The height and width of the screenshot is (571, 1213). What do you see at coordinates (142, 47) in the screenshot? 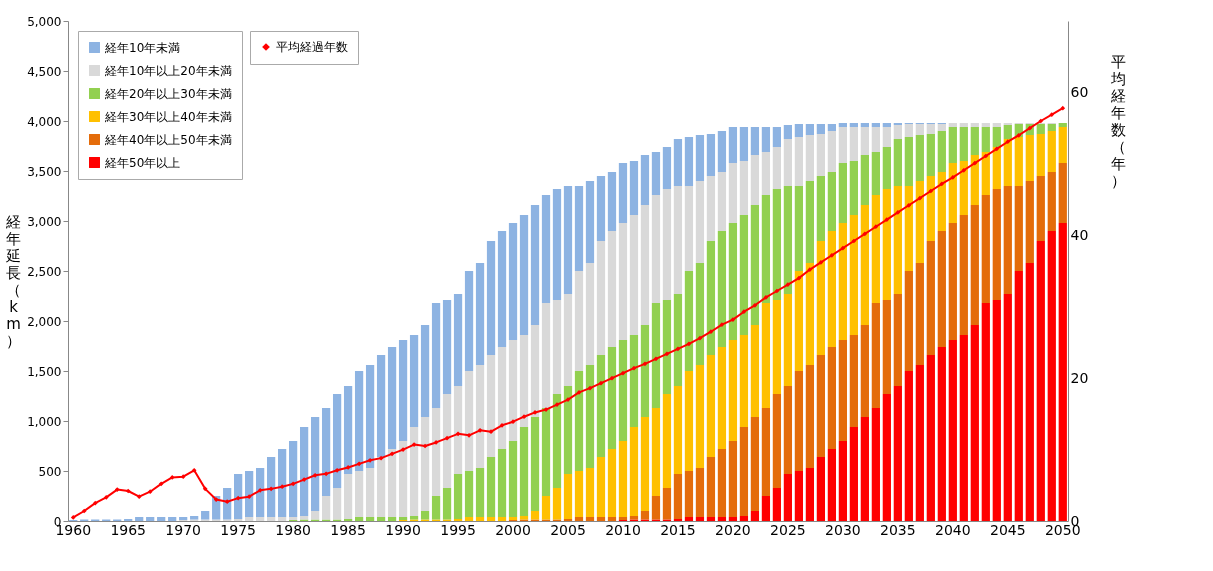
I see `legend-label: 経年10年未満` at bounding box center [142, 47].